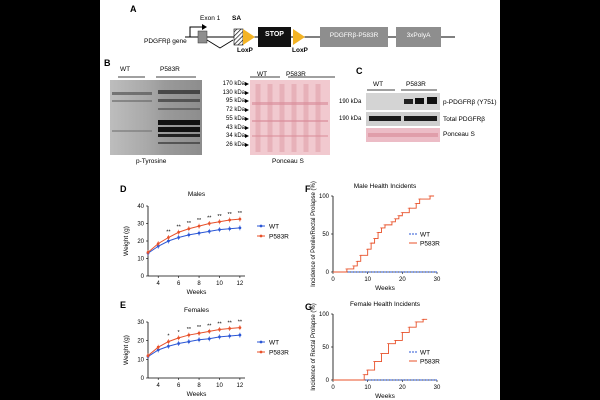 The width and height of the screenshot is (600, 400). I want to click on panel-b-lane-bars, so click(226, 77).